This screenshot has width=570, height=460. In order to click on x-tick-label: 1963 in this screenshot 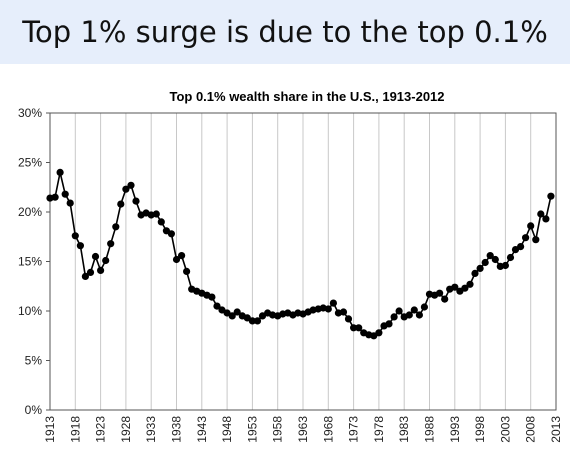, I will do `click(303, 429)`.